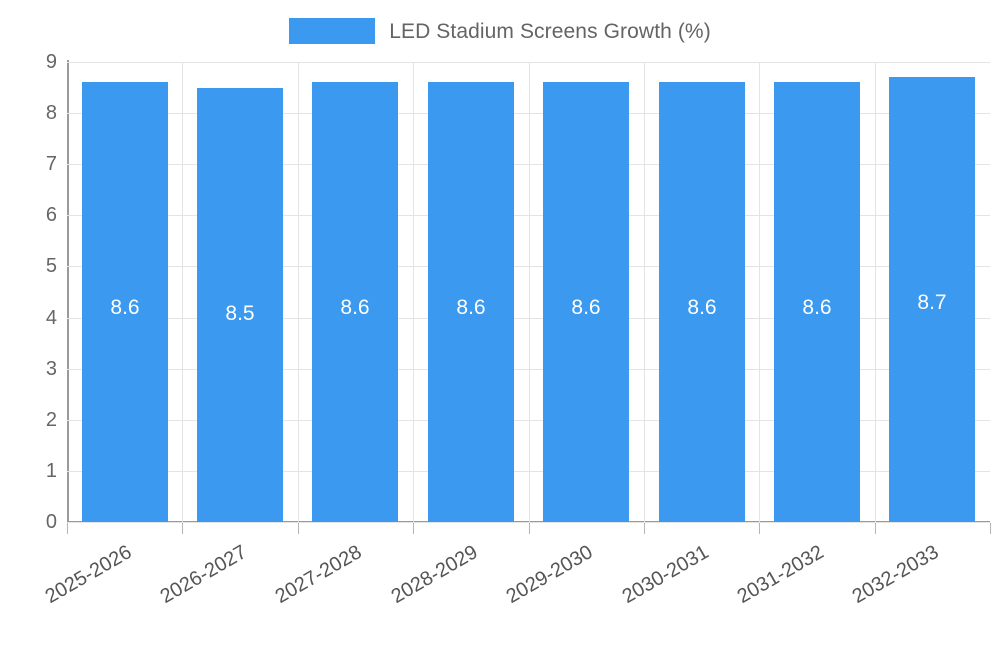 This screenshot has height=660, width=1000. What do you see at coordinates (240, 313) in the screenshot?
I see `bar-value-label: 8.5` at bounding box center [240, 313].